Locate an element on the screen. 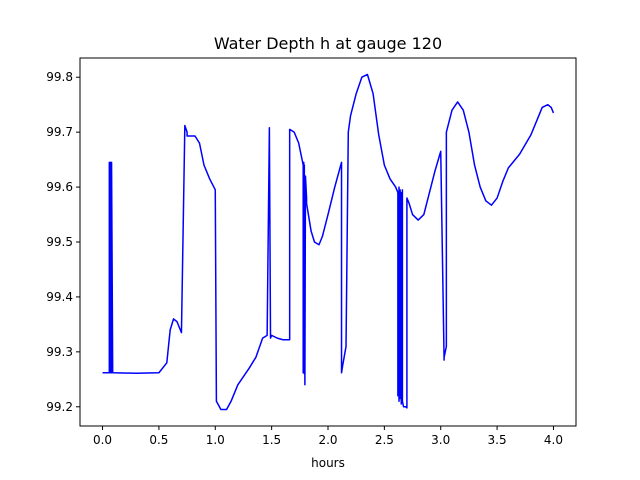  x-tick-label: 2.0 is located at coordinates (327, 440).